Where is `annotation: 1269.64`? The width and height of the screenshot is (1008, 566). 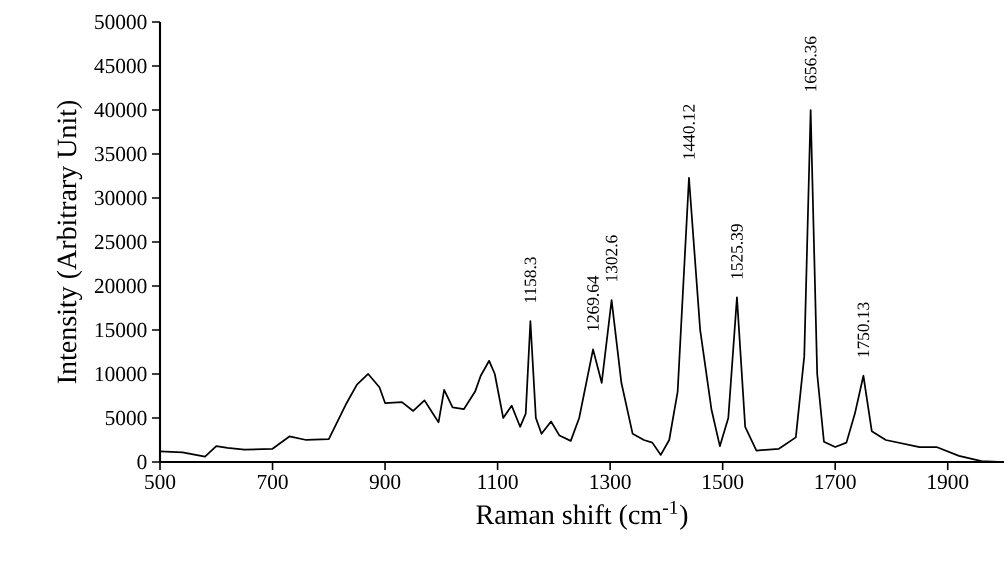
annotation: 1269.64 is located at coordinates (593, 303).